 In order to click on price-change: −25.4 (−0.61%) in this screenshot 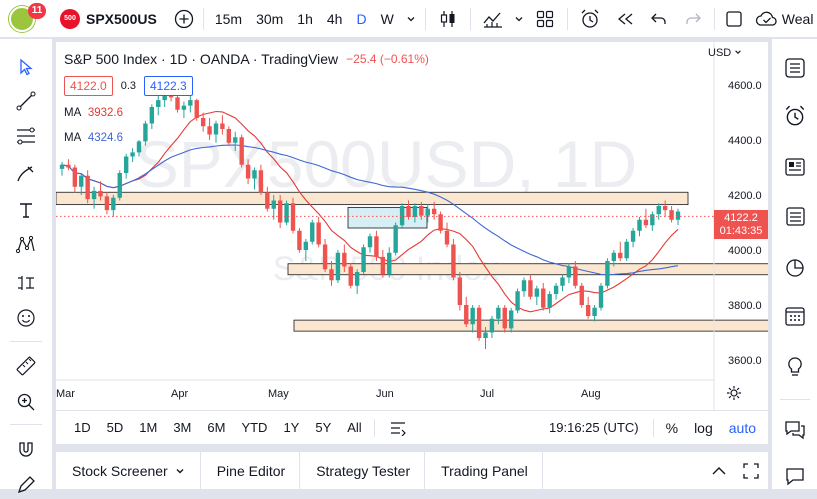, I will do `click(387, 59)`.